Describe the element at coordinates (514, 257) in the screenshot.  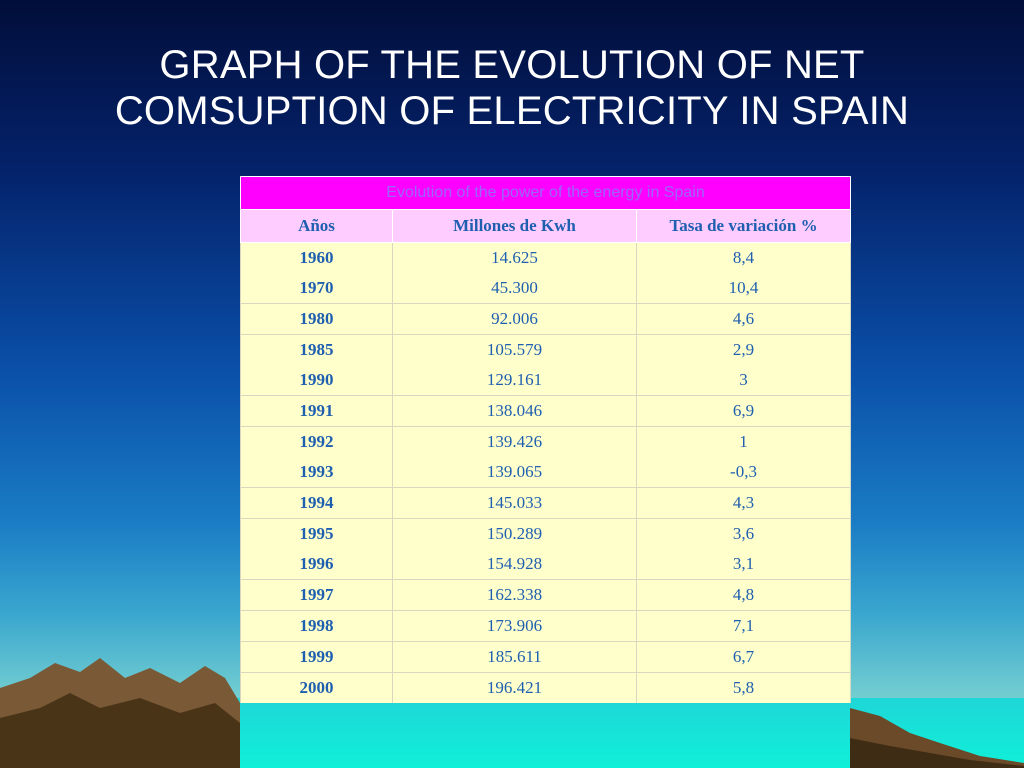
I see `cell-million-kwh: 14.625` at that location.